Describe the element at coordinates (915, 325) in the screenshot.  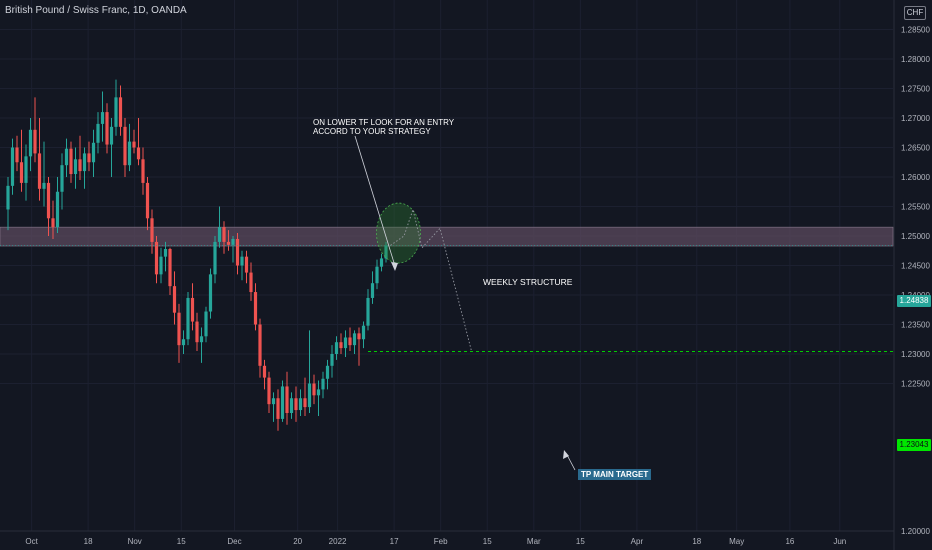
I see `y-tick-label: 1.23500` at that location.